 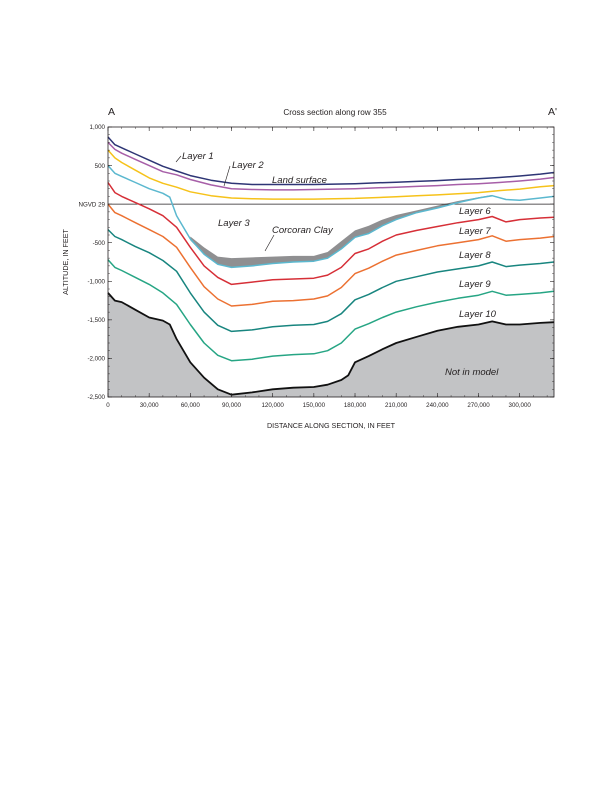 I want to click on y-tick-label: 1,000, so click(x=98, y=127).